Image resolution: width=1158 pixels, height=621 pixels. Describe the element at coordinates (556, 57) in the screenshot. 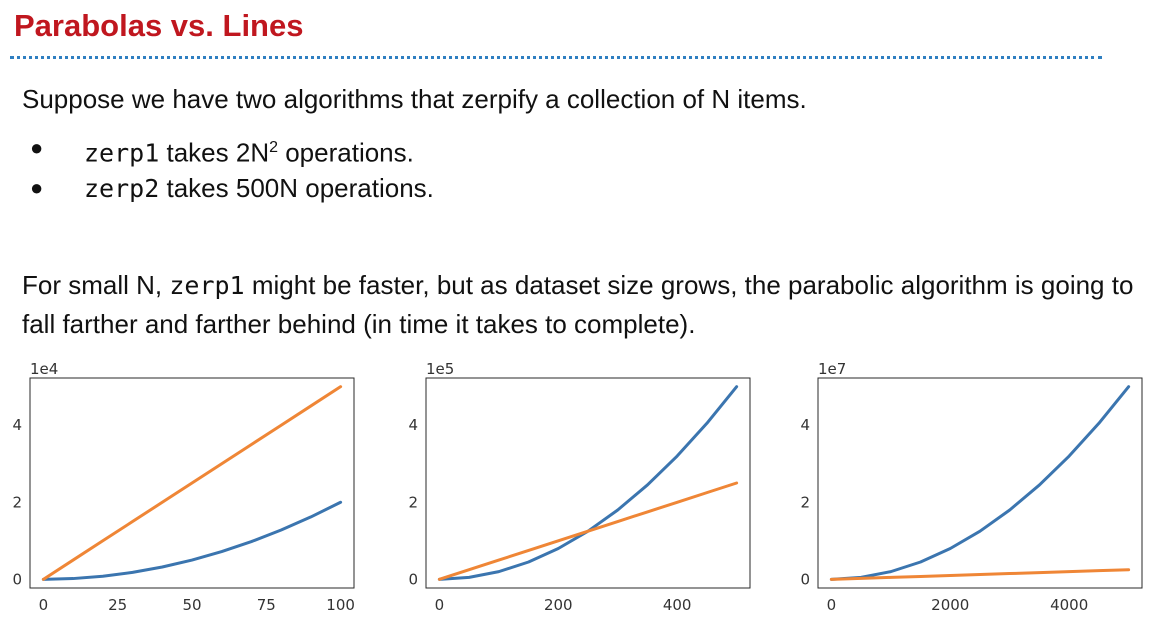

I see `title-divider` at that location.